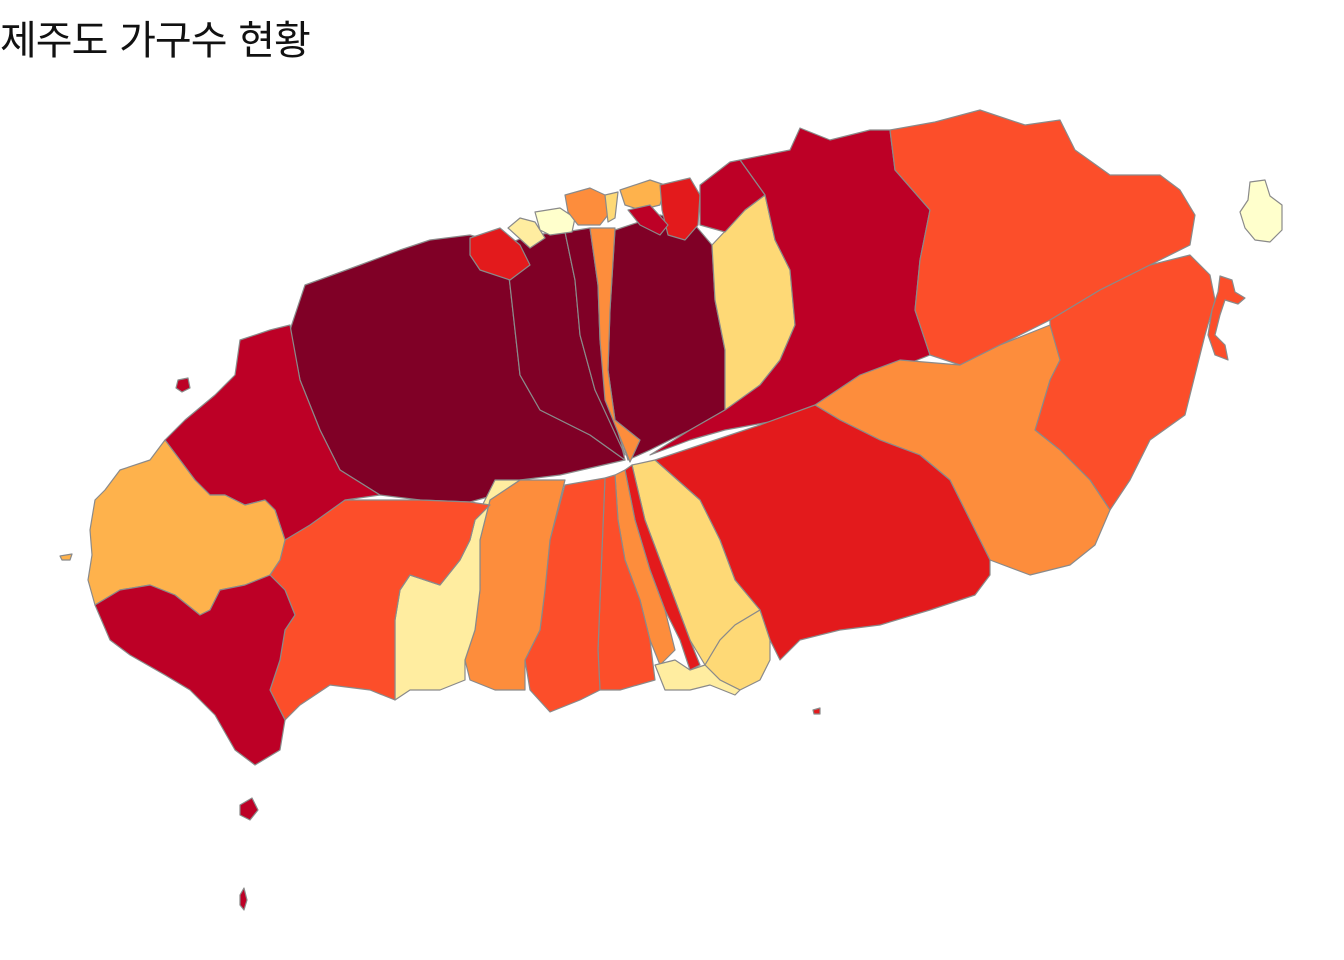  What do you see at coordinates (816, 711) in the screenshot?
I see `region-seopseom` at bounding box center [816, 711].